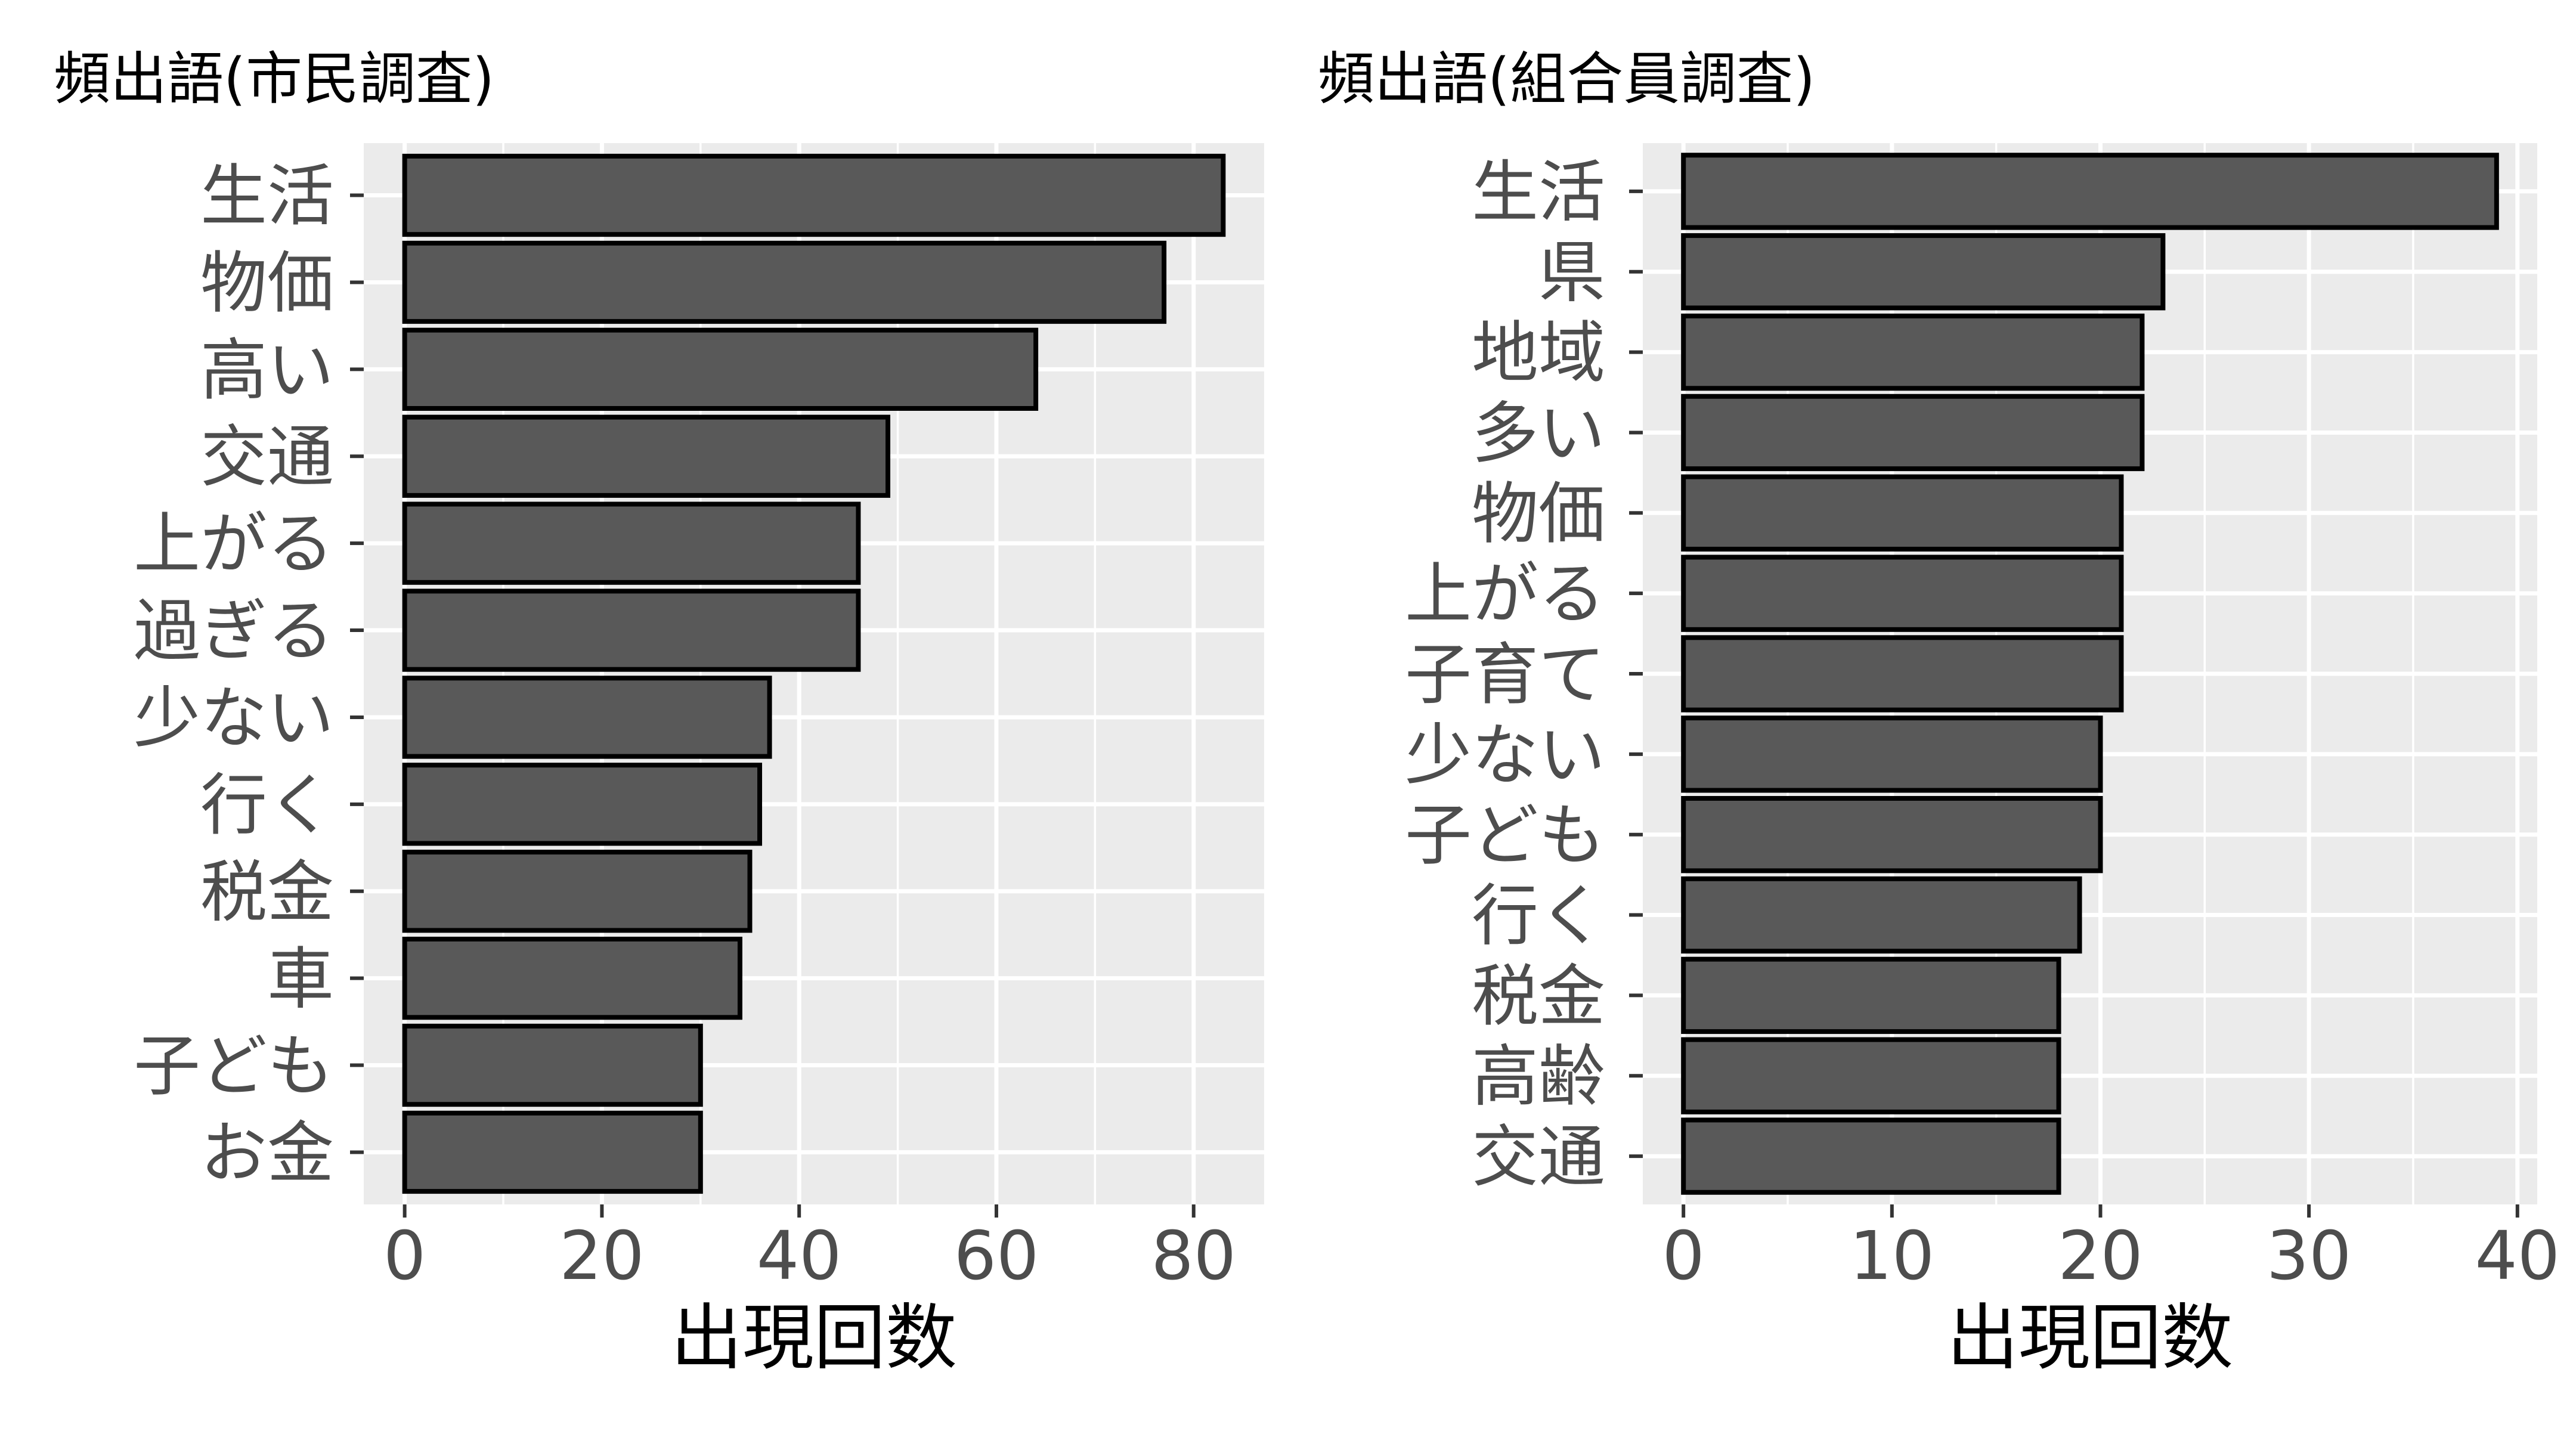 This screenshot has width=2576, height=1431. Describe the element at coordinates (997, 1256) in the screenshot. I see `x-tick-label: 60` at that location.